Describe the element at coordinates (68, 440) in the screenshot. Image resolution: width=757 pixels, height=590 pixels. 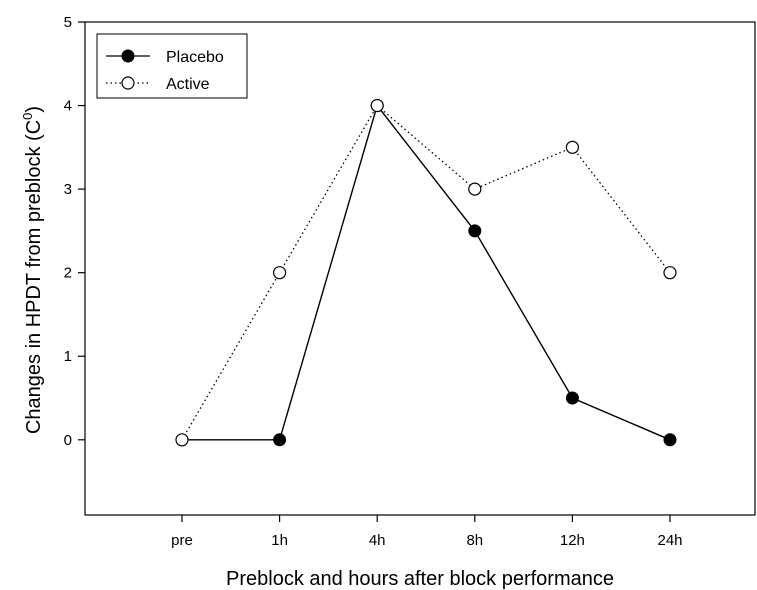
I see `y-tick-label: 0` at that location.